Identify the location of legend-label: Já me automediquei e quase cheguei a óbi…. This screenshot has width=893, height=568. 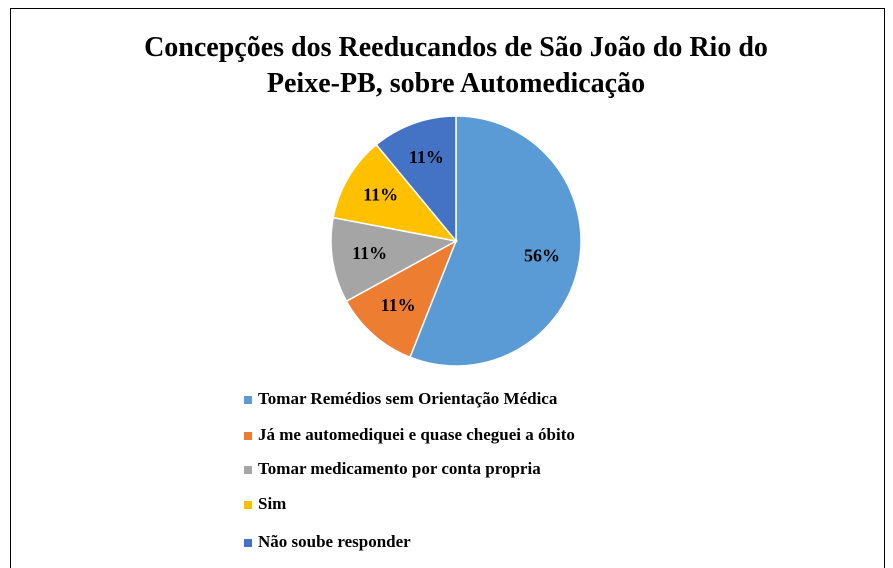
(416, 434).